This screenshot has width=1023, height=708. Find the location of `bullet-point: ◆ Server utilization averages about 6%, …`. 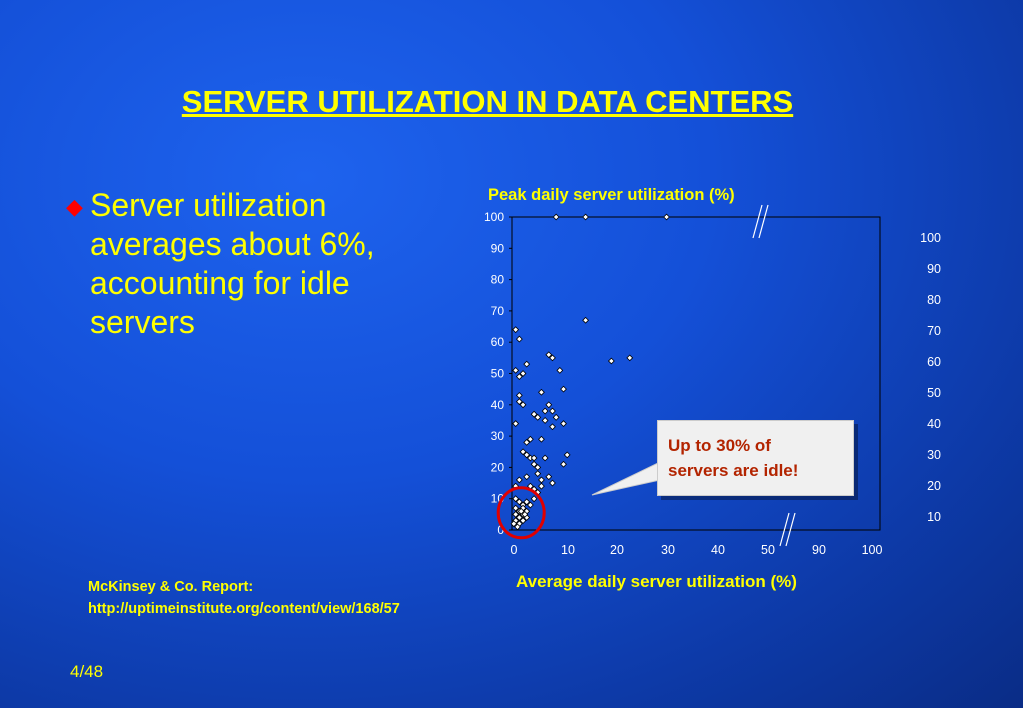

bullet-point: ◆ Server utilization averages about 6%, … is located at coordinates (246, 264).